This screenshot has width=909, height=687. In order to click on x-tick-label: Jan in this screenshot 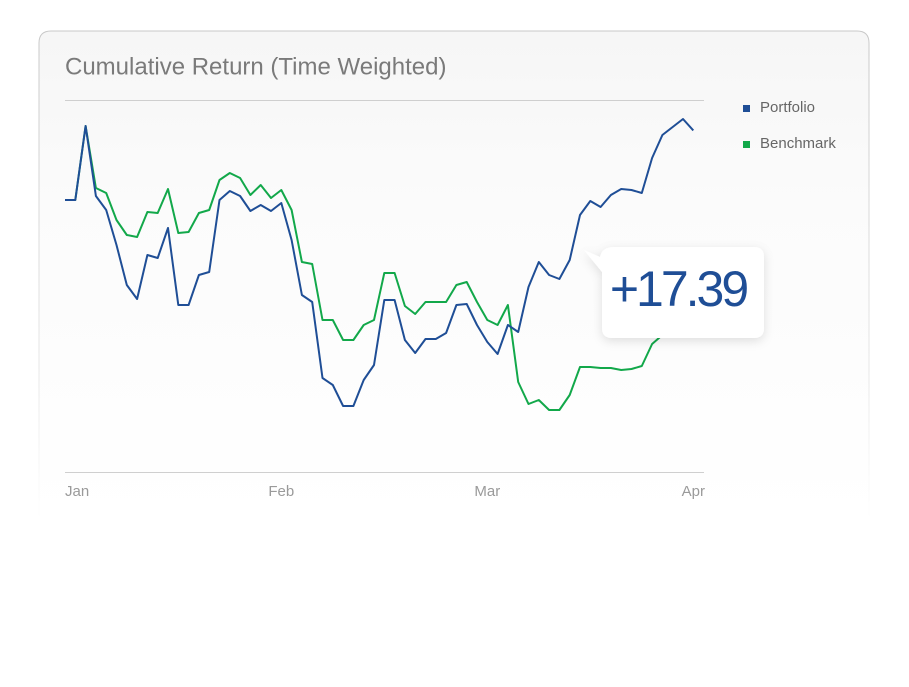, I will do `click(77, 491)`.